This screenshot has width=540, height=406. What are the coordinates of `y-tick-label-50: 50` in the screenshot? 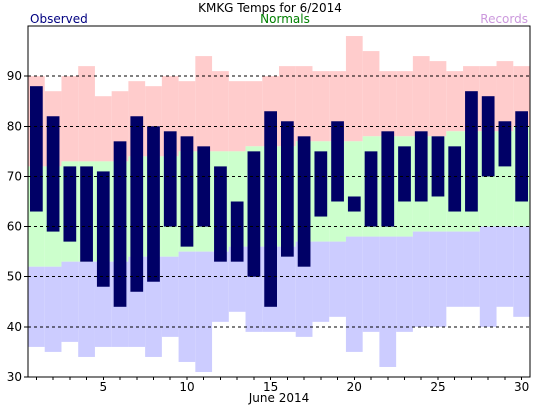 It's located at (14, 277).